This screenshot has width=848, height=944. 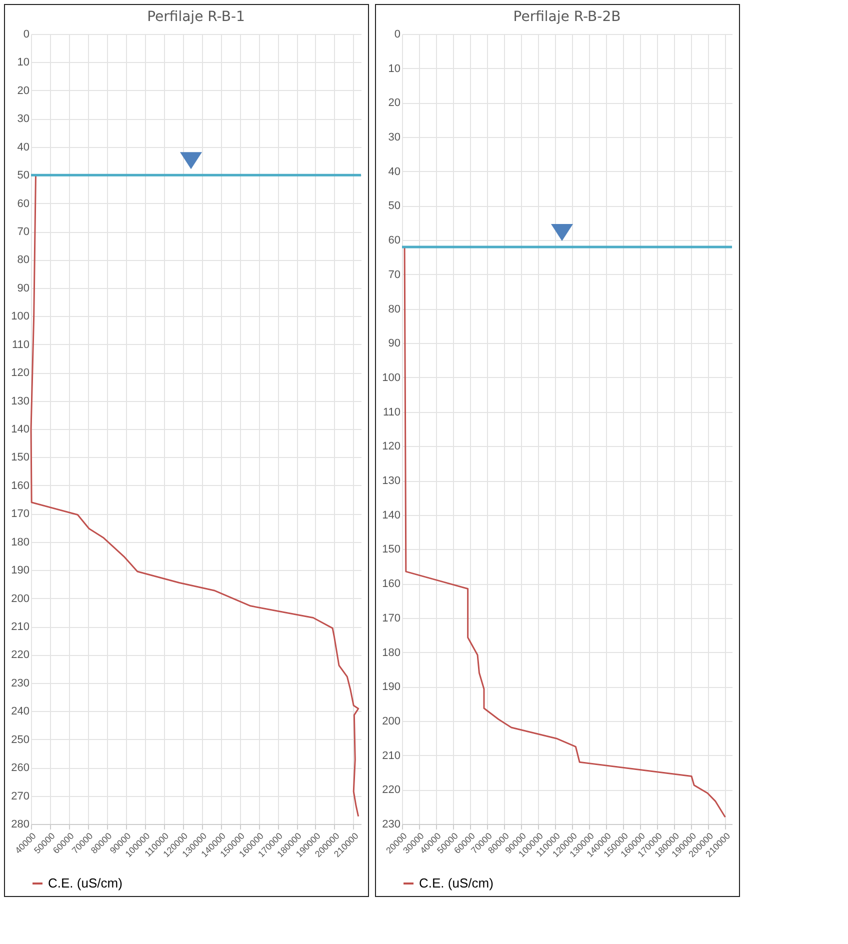 What do you see at coordinates (20, 712) in the screenshot?
I see `y-tick-label: 240` at bounding box center [20, 712].